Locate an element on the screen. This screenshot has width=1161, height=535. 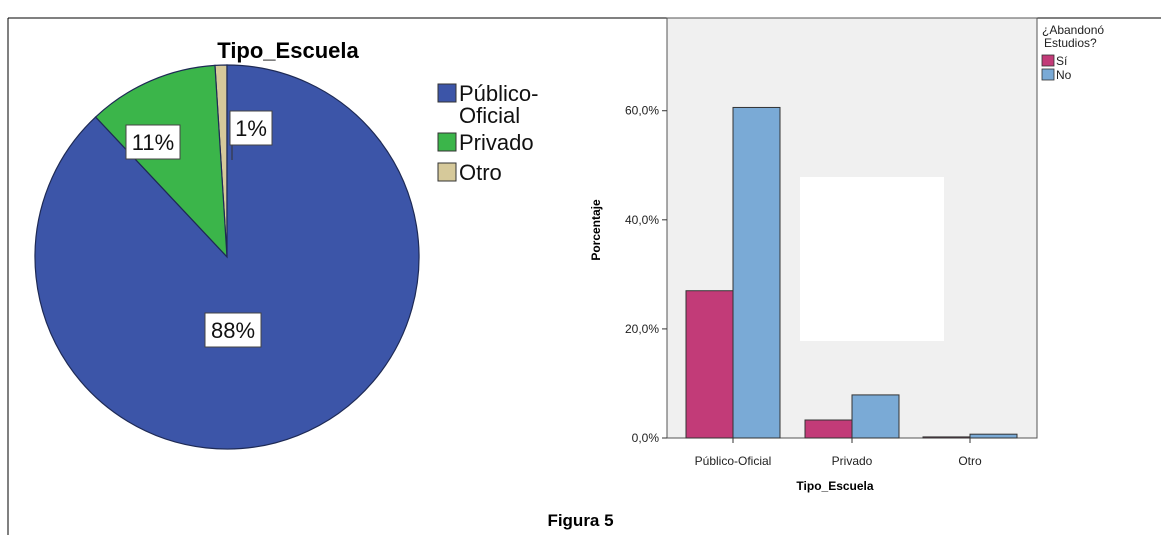
pie-legend-label-publico-oficial-line-1: Público- is located at coordinates (498, 93).